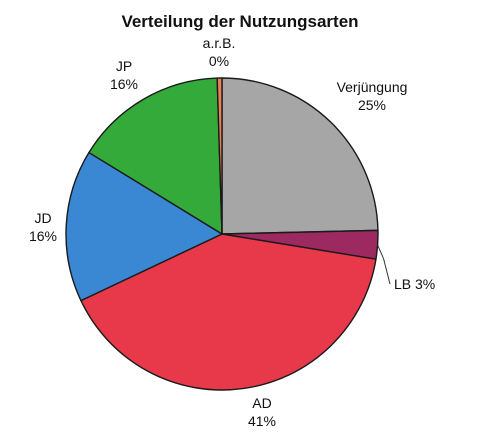  What do you see at coordinates (239, 21) in the screenshot?
I see `chart-title: Verteilung der Nutzungsarten` at bounding box center [239, 21].